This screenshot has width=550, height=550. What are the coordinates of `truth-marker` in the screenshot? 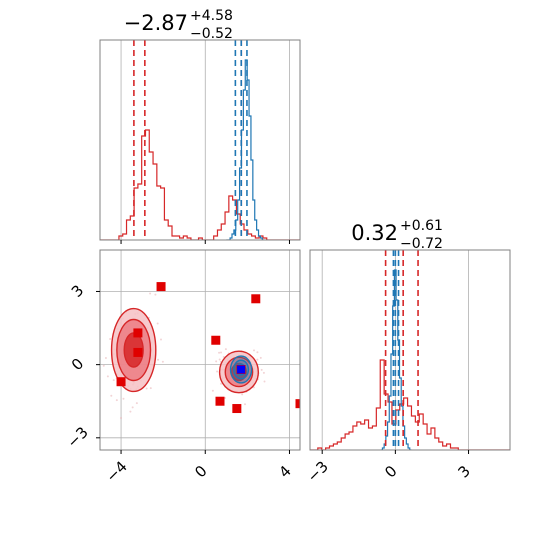 It's located at (241, 369).